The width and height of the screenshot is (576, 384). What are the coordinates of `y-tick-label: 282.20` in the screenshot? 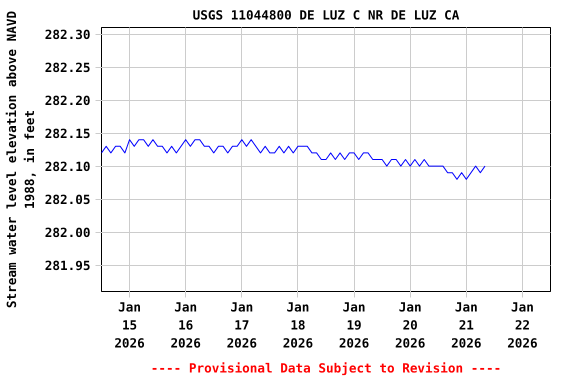 It's located at (67, 100).